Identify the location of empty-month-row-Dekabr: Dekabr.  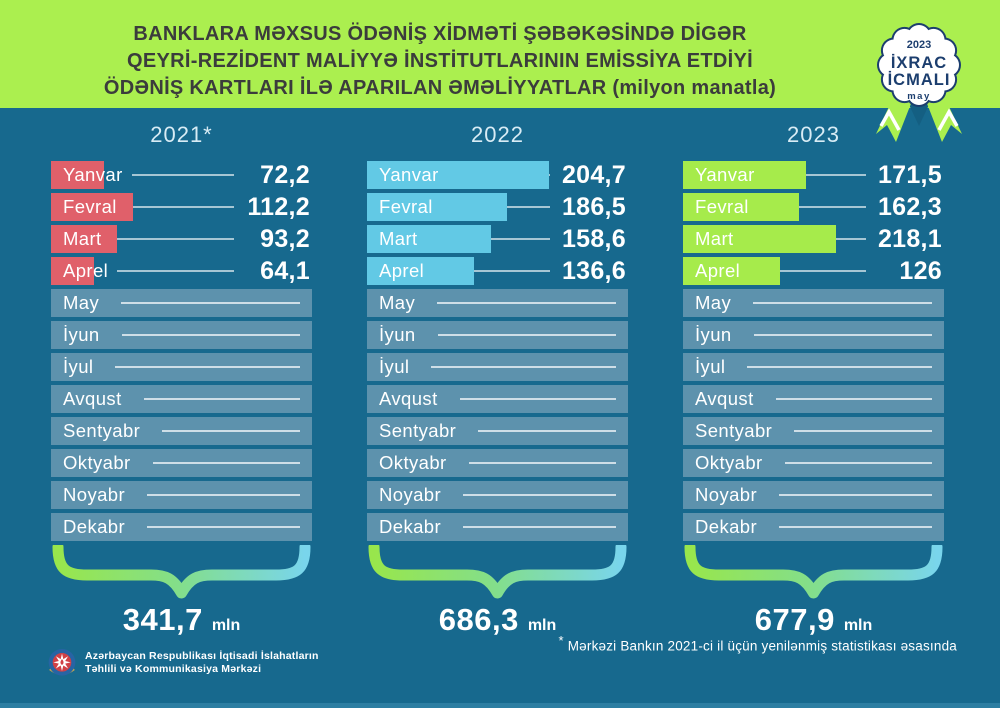
(181, 527).